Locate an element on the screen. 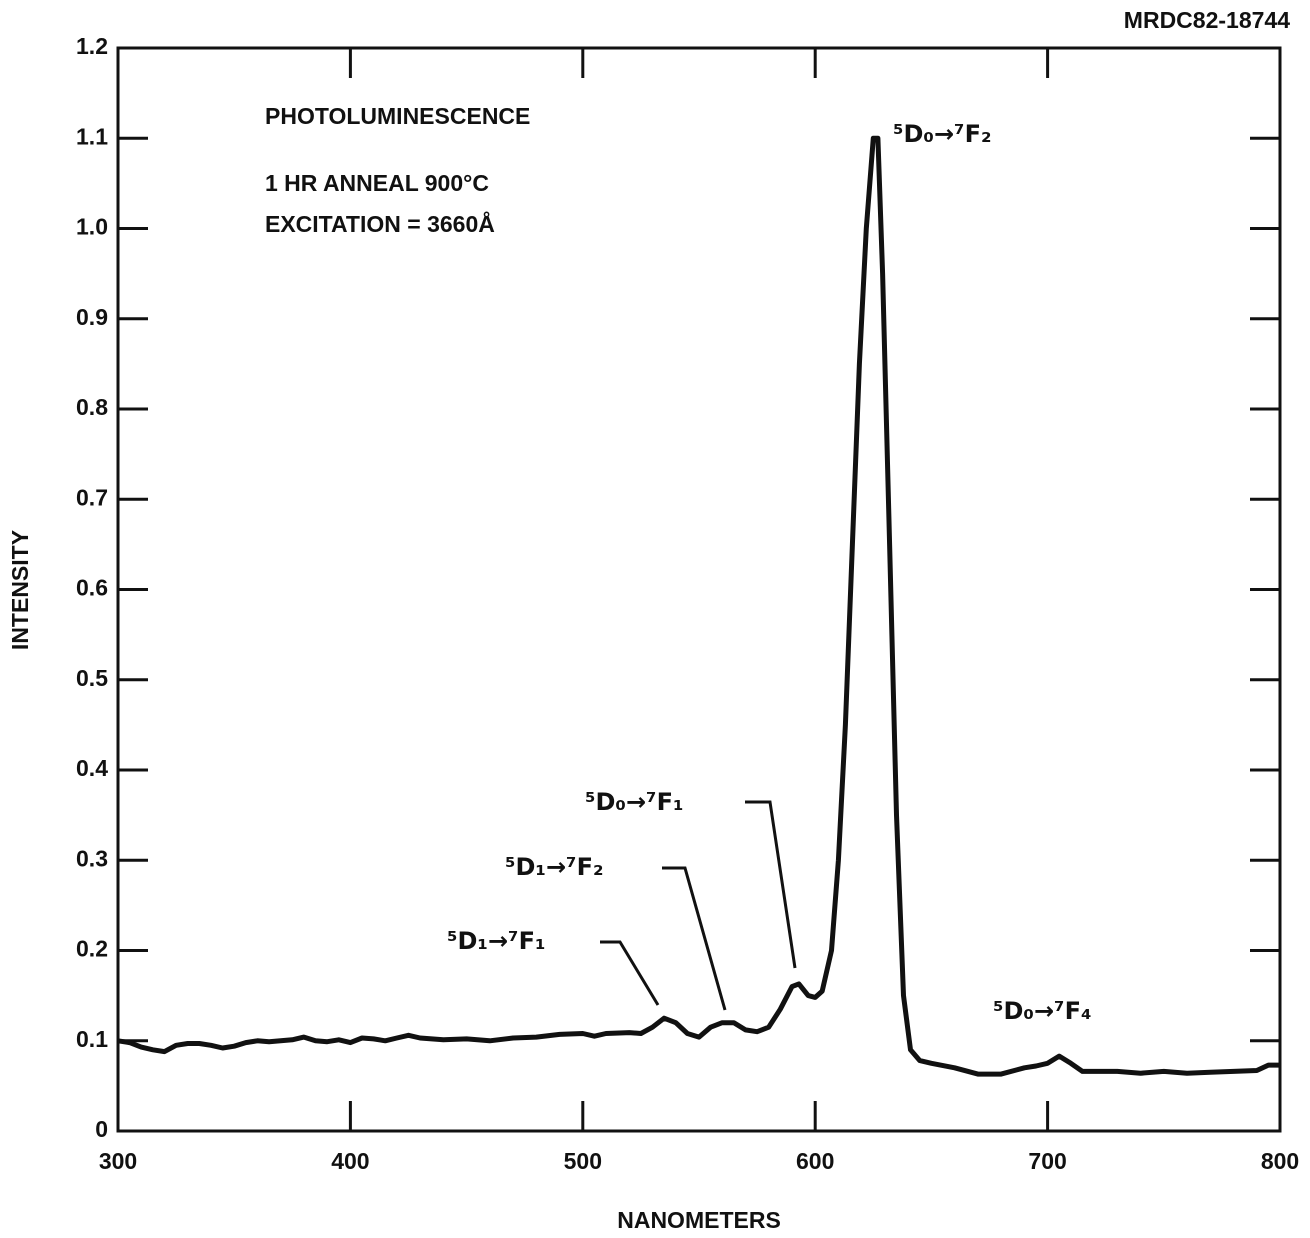 The image size is (1310, 1238). y-tick-label: 1.1 is located at coordinates (92, 136).